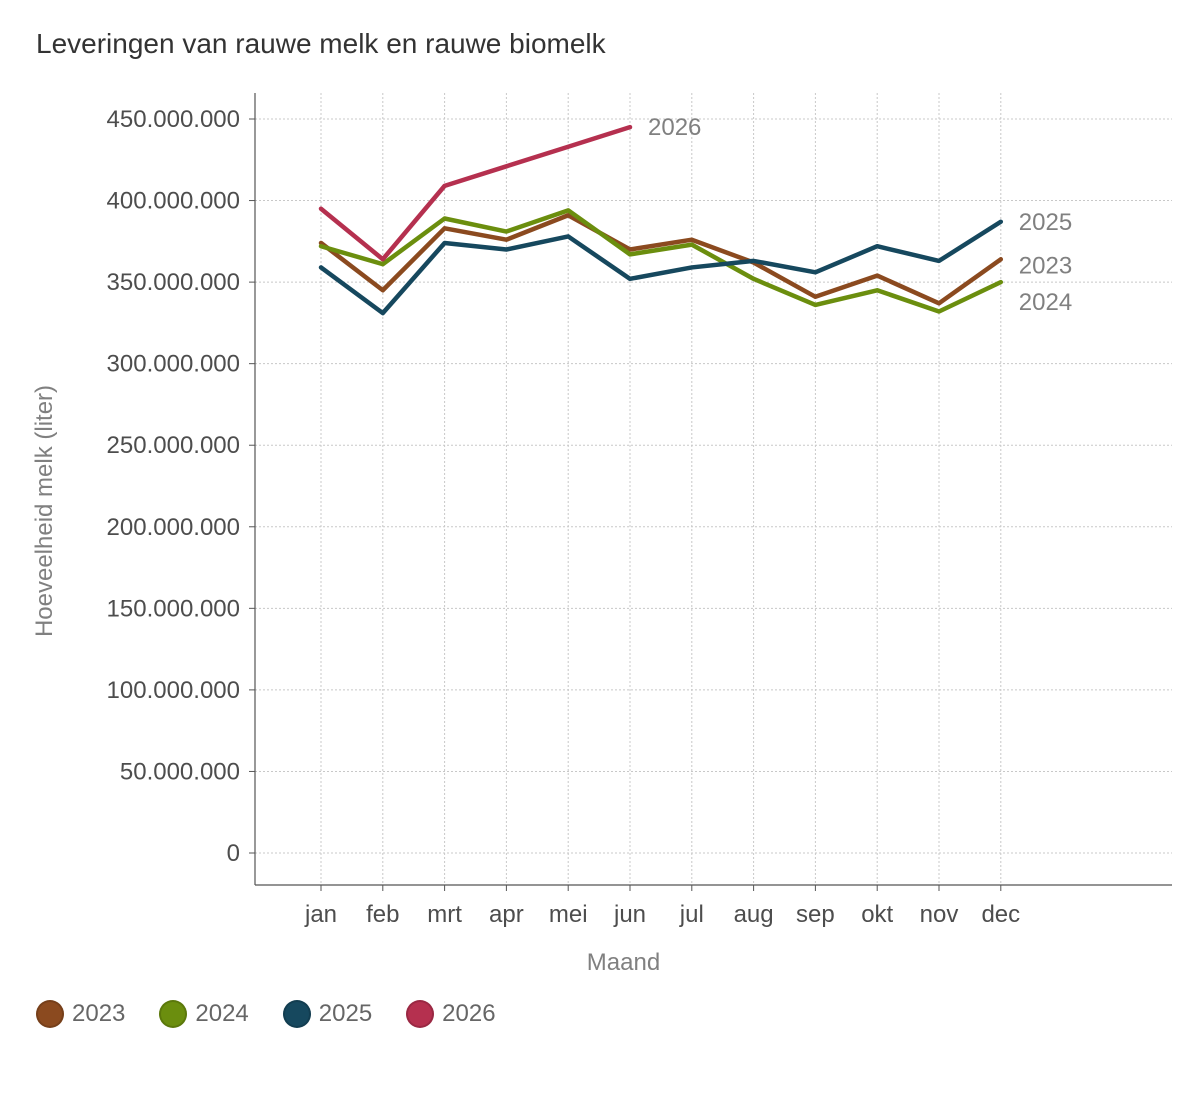 Image resolution: width=1200 pixels, height=1119 pixels. Describe the element at coordinates (1045, 302) in the screenshot. I see `series-end-label-2024: 2024` at that location.